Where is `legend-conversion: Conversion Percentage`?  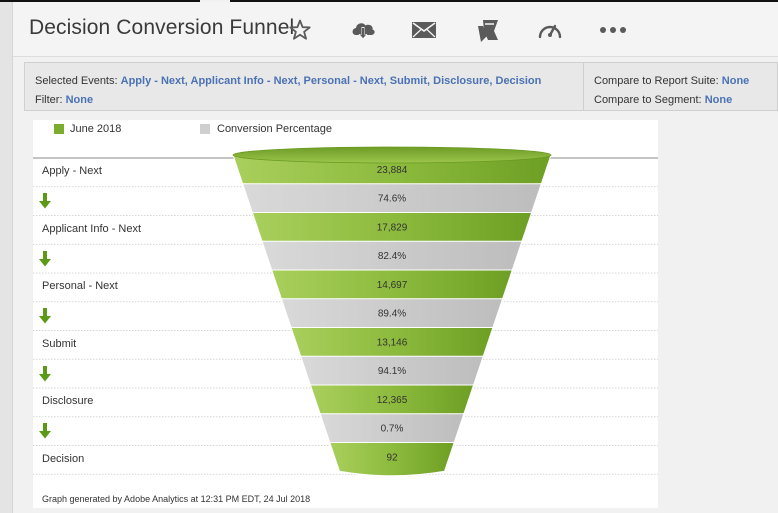 legend-conversion: Conversion Percentage is located at coordinates (274, 129).